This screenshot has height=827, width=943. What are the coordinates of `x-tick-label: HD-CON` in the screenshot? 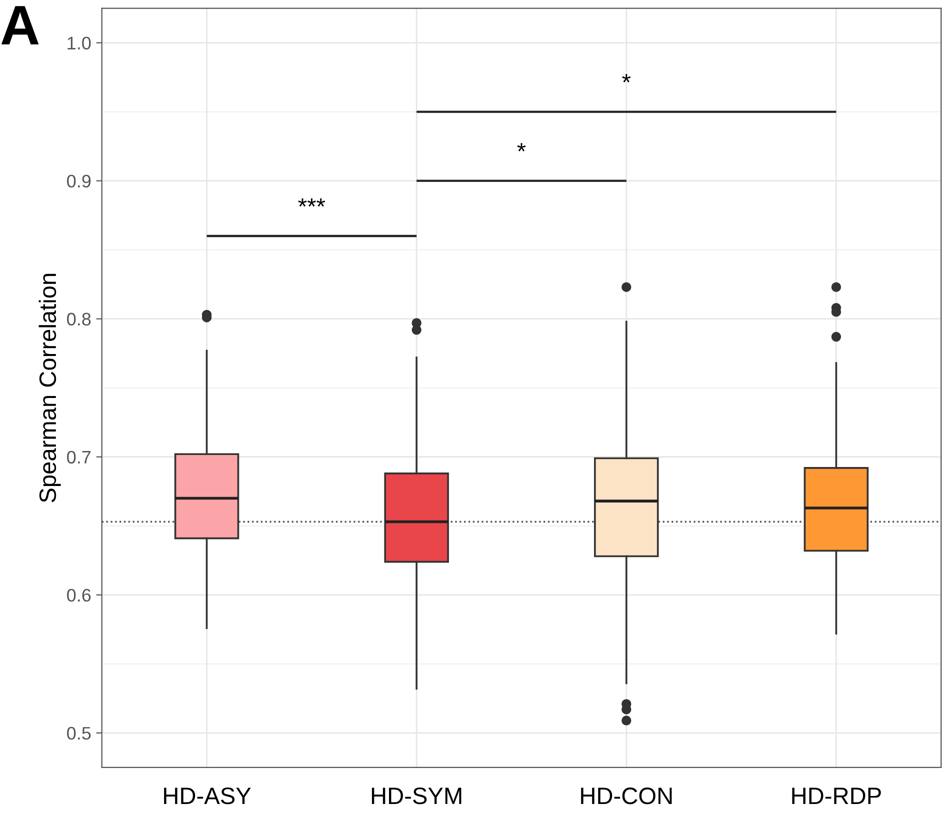 It's located at (626, 796).